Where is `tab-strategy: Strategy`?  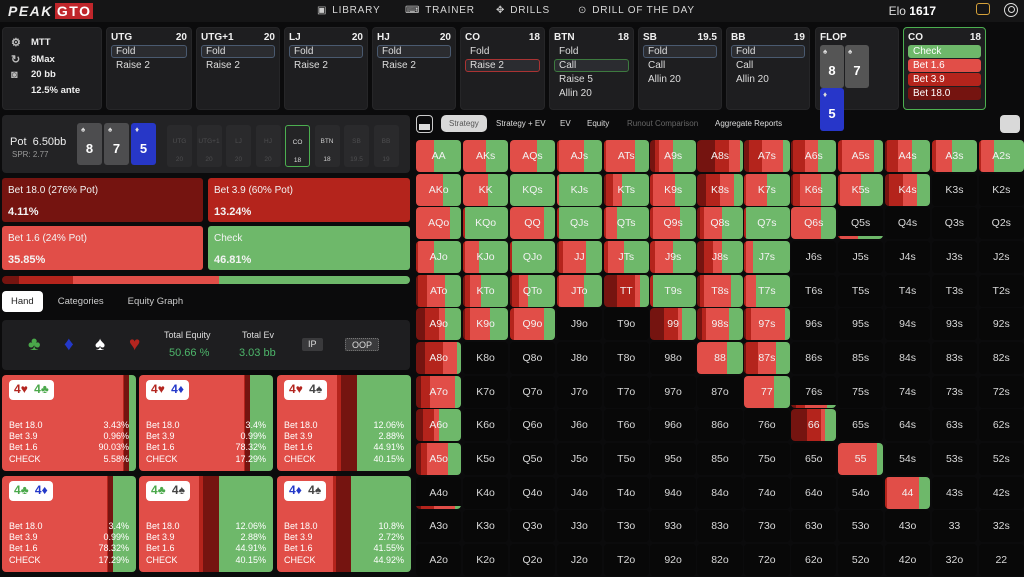
tab-strategy: Strategy is located at coordinates (464, 123).